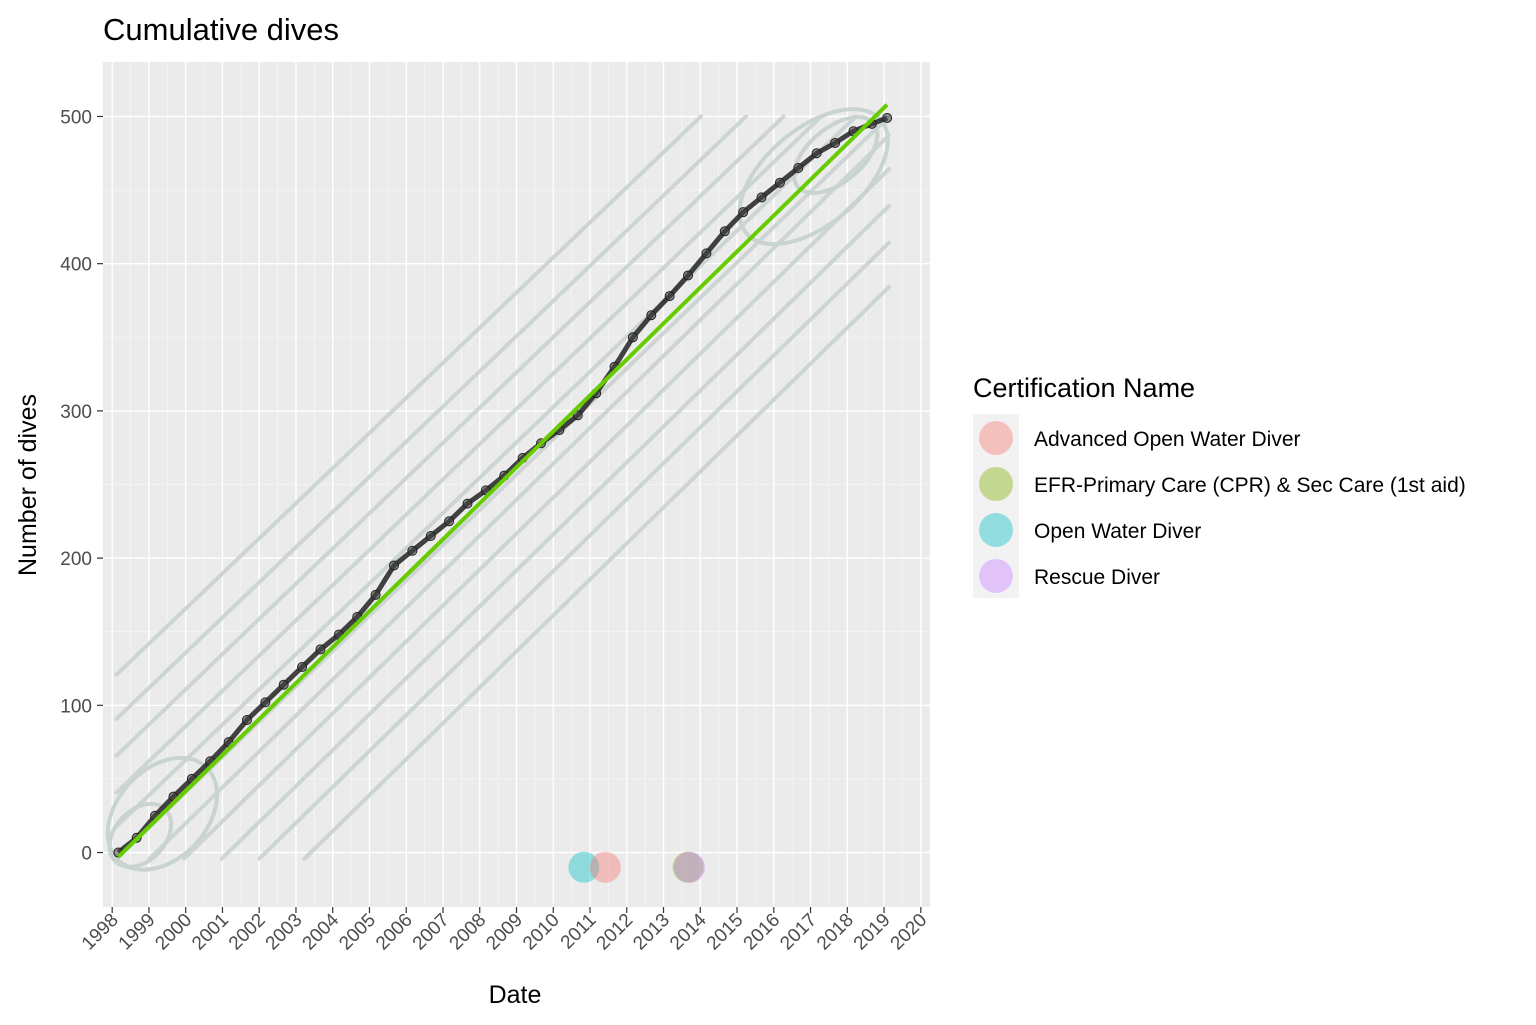 This screenshot has width=1536, height=1025. Describe the element at coordinates (636, 867) in the screenshot. I see `certification-points` at that location.